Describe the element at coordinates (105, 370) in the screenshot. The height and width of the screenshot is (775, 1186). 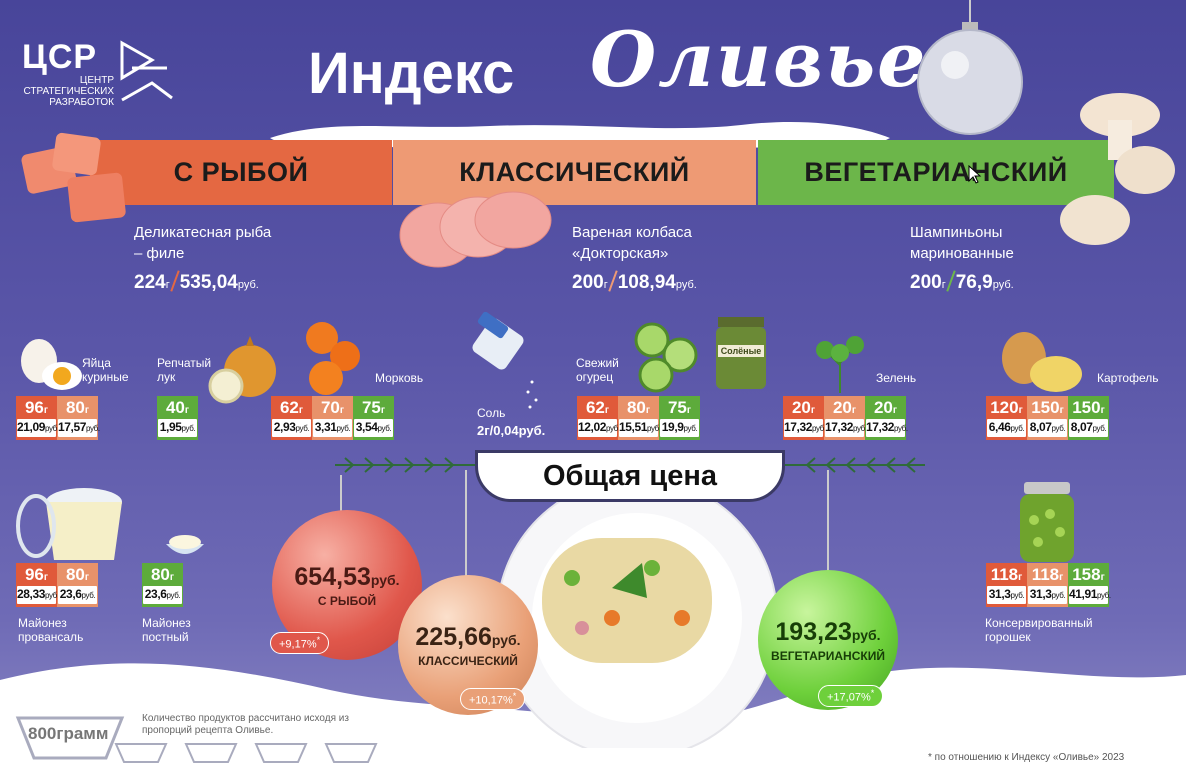
I see `eggs-label: Яйца куриные` at that location.